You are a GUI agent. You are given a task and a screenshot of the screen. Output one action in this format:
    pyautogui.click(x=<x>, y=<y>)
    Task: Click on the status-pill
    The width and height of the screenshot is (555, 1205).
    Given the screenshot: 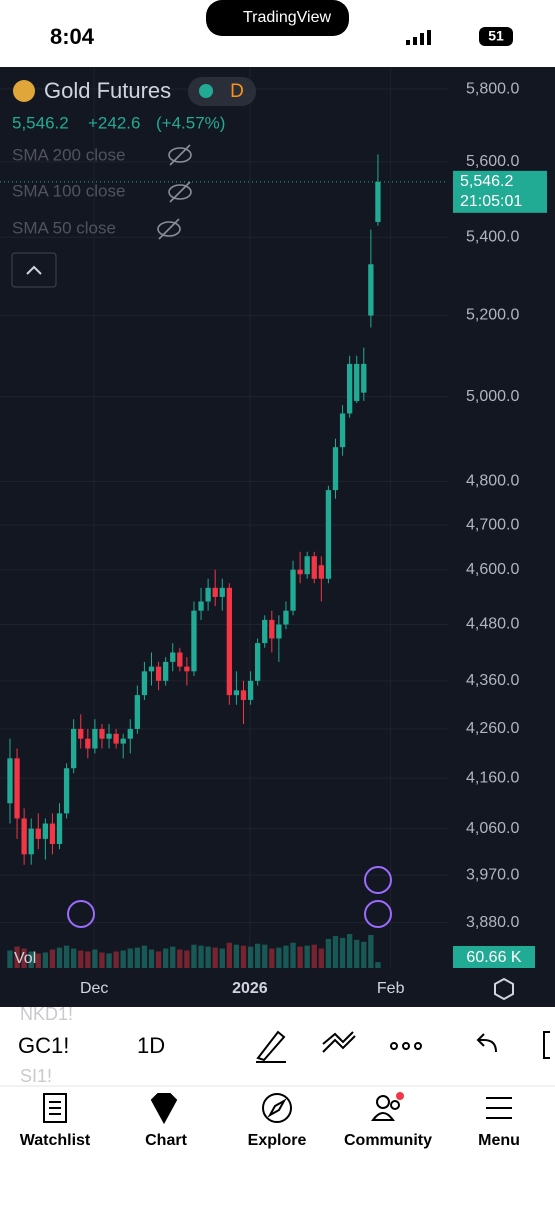 What is the action you would take?
    pyautogui.click(x=222, y=91)
    